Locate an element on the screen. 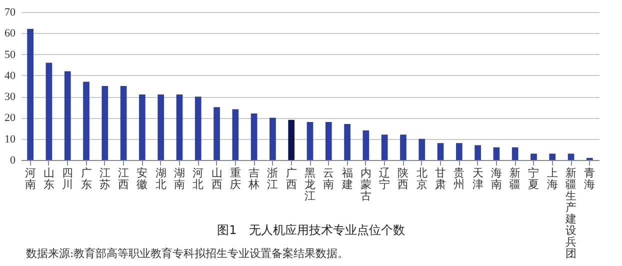  x-tick-label: 吉林 is located at coordinates (254, 178).